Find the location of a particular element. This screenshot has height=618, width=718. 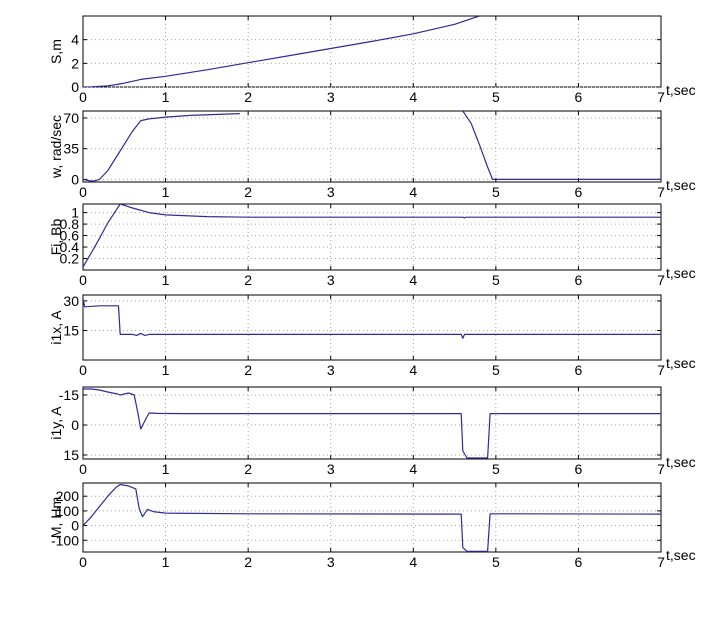

y-tick-label: 100 is located at coordinates (68, 511).